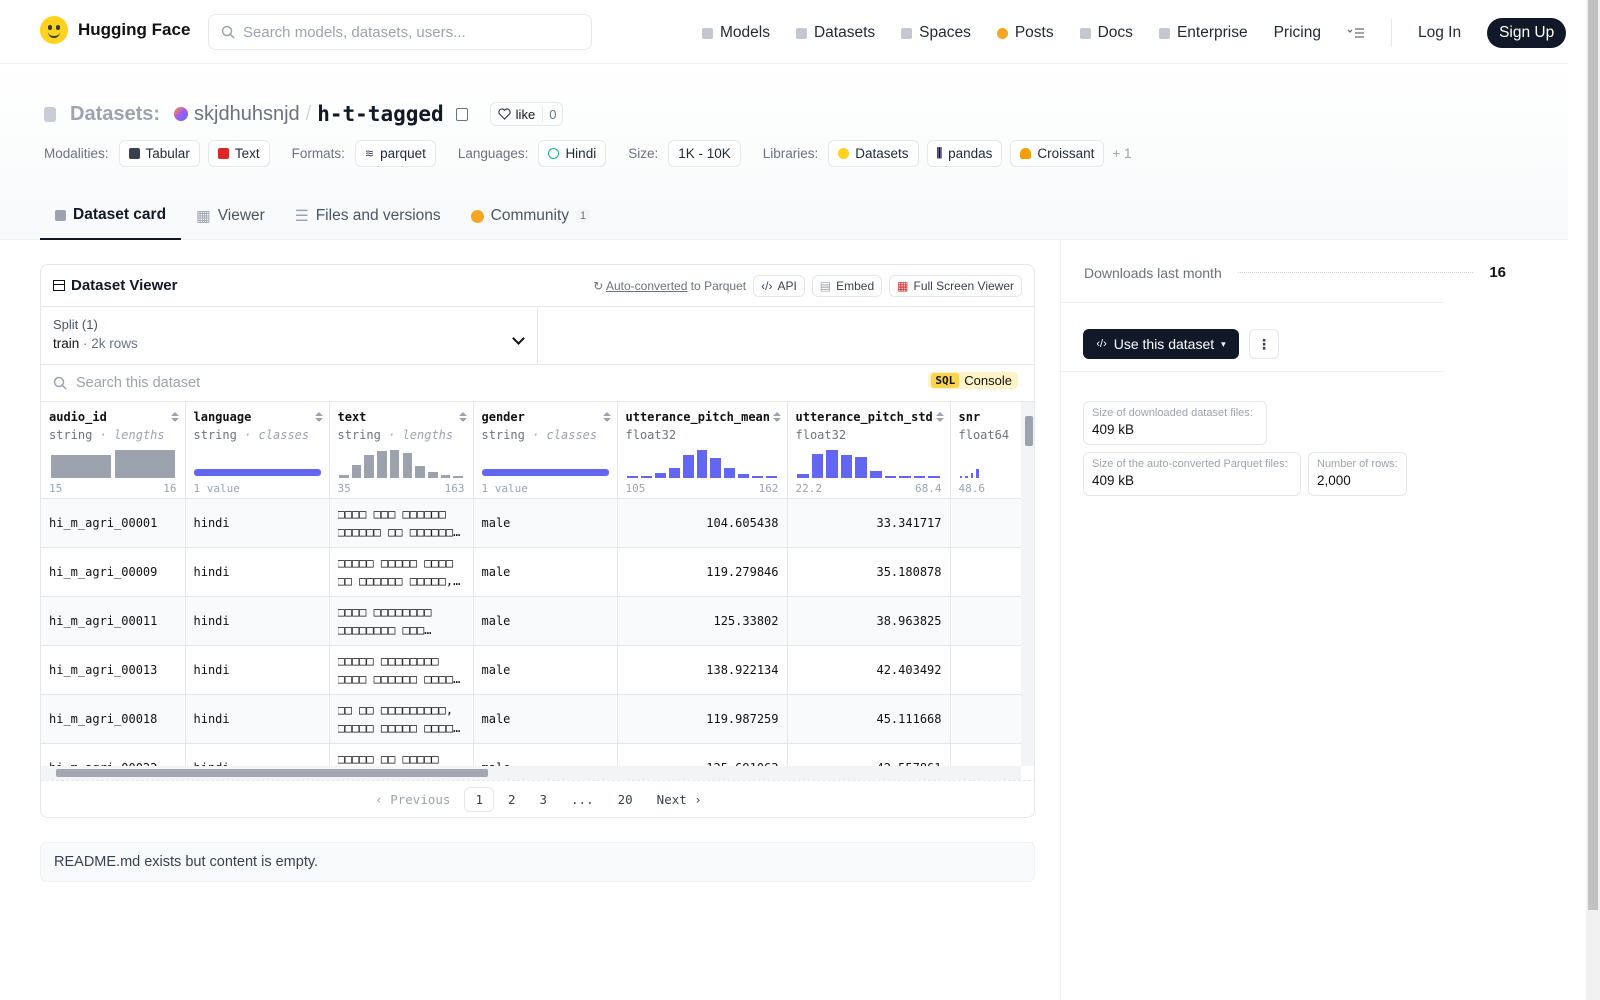 The image size is (1600, 1000). I want to click on nav-posts: Posts, so click(1025, 33).